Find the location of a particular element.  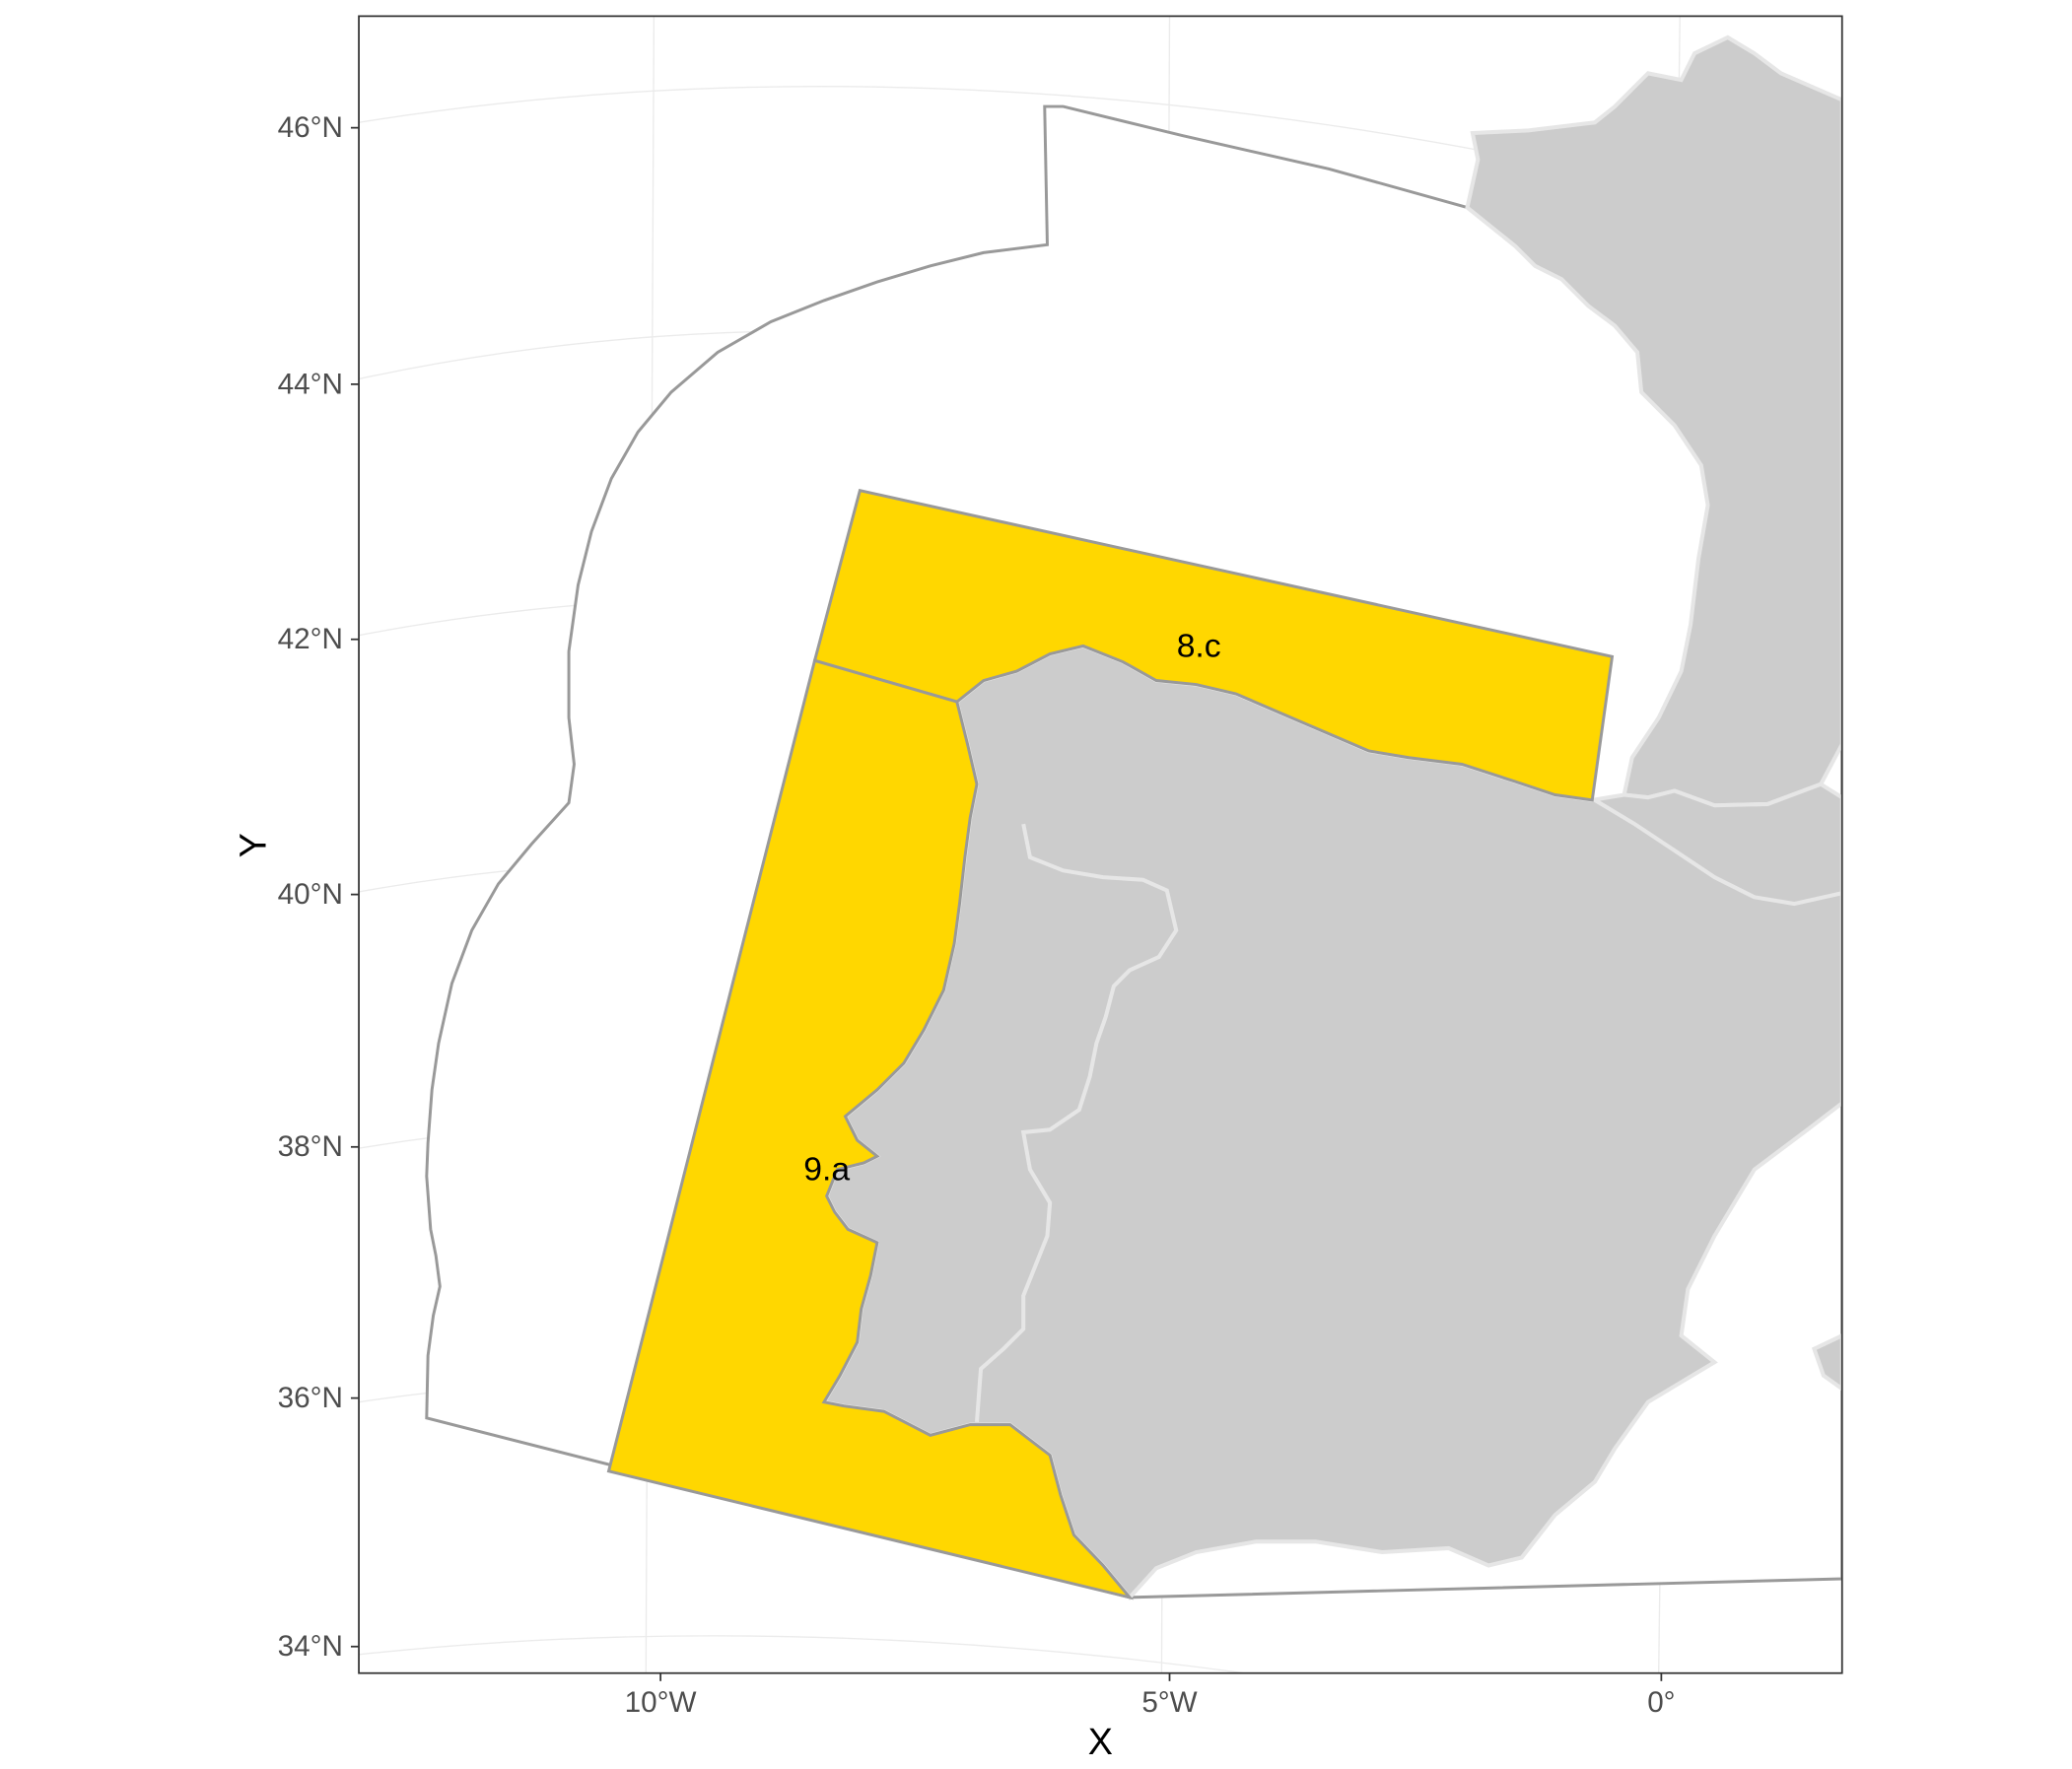

y-tick-38: 38°N is located at coordinates (319, 1146).